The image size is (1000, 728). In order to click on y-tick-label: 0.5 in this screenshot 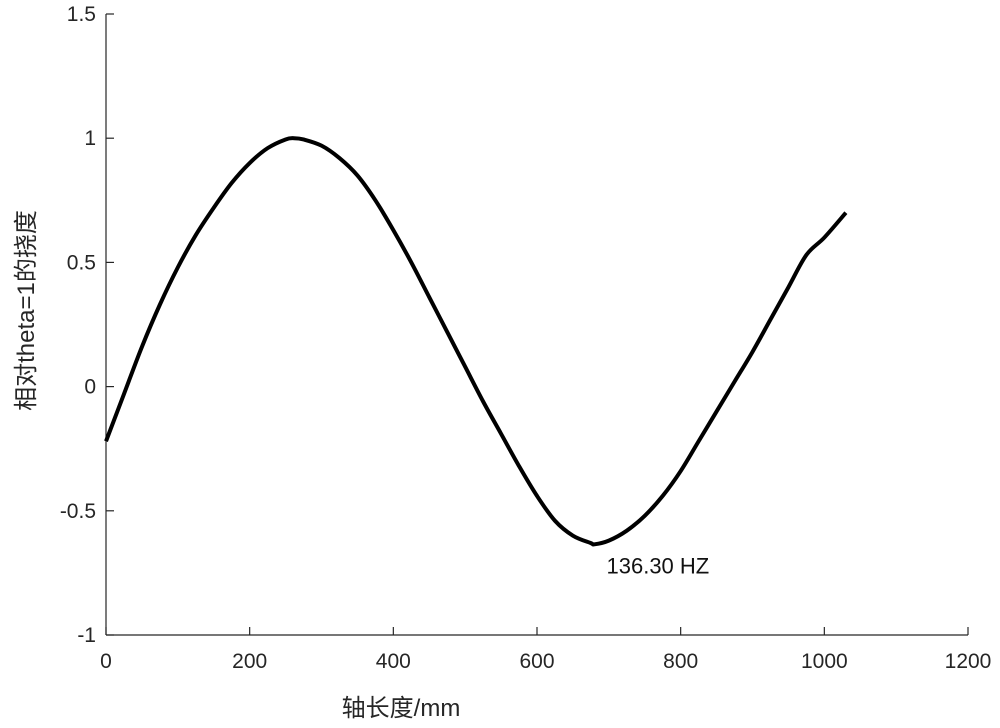, I will do `click(81, 262)`.